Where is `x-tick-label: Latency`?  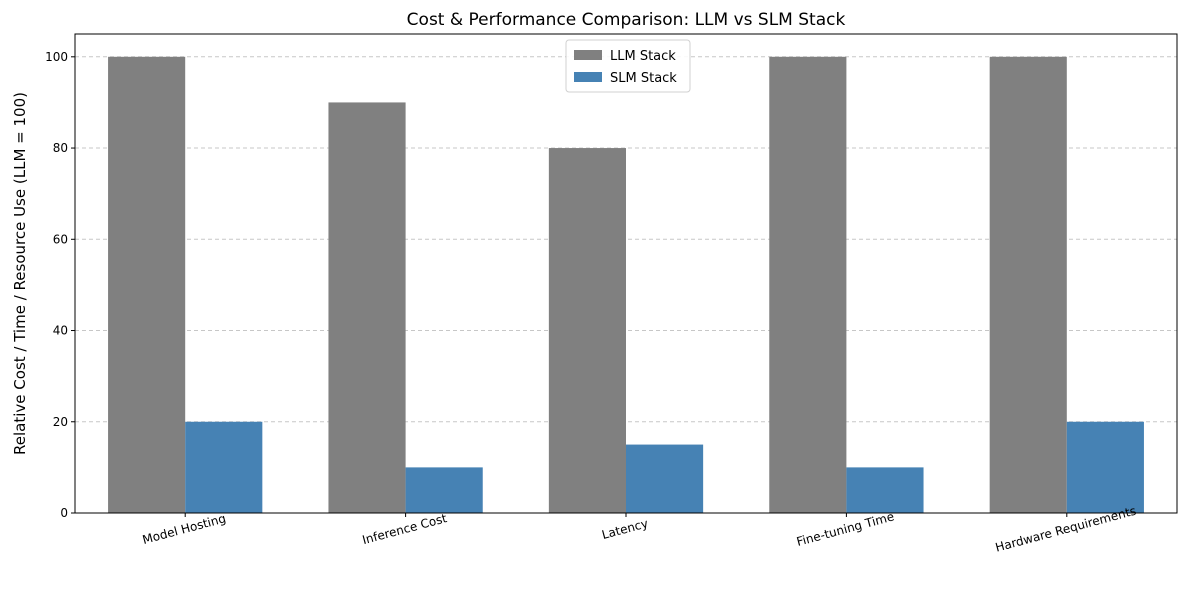
x-tick-label: Latency is located at coordinates (624, 529).